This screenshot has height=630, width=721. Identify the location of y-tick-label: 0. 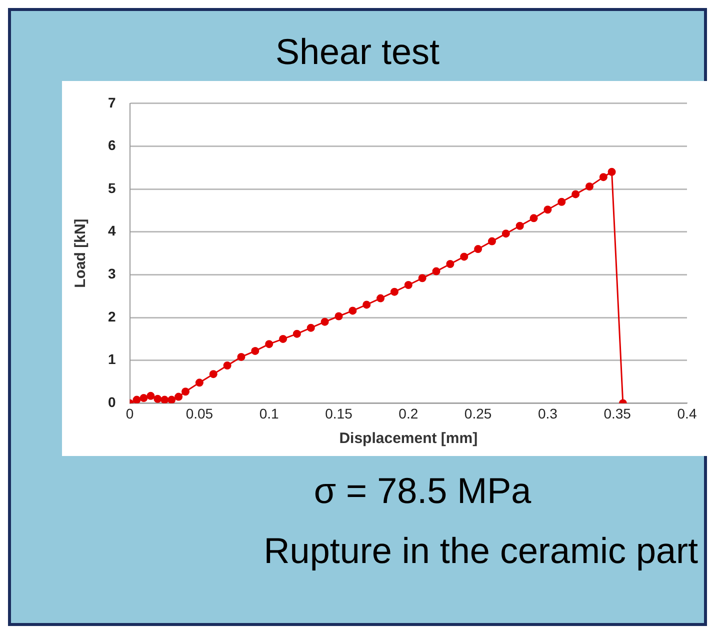
(112, 402).